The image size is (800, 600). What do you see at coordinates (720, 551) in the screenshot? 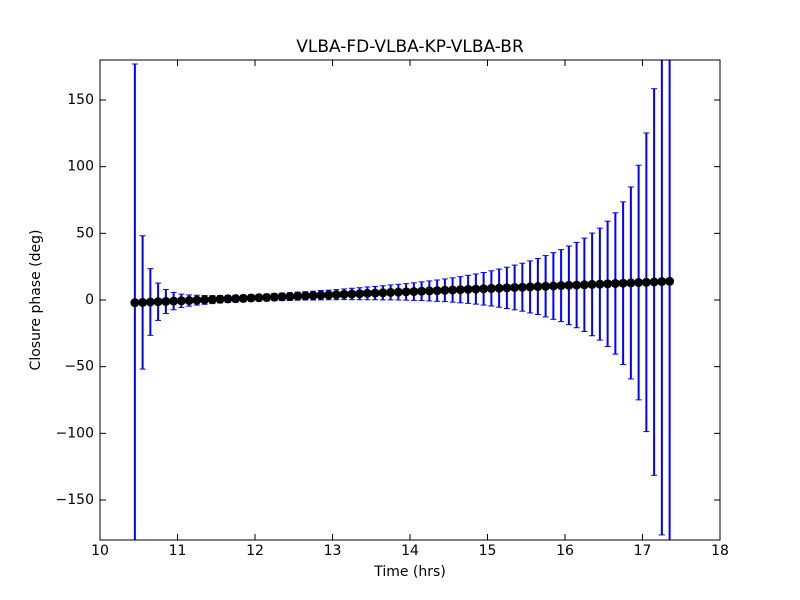
I see `x-tick-label: 18` at bounding box center [720, 551].